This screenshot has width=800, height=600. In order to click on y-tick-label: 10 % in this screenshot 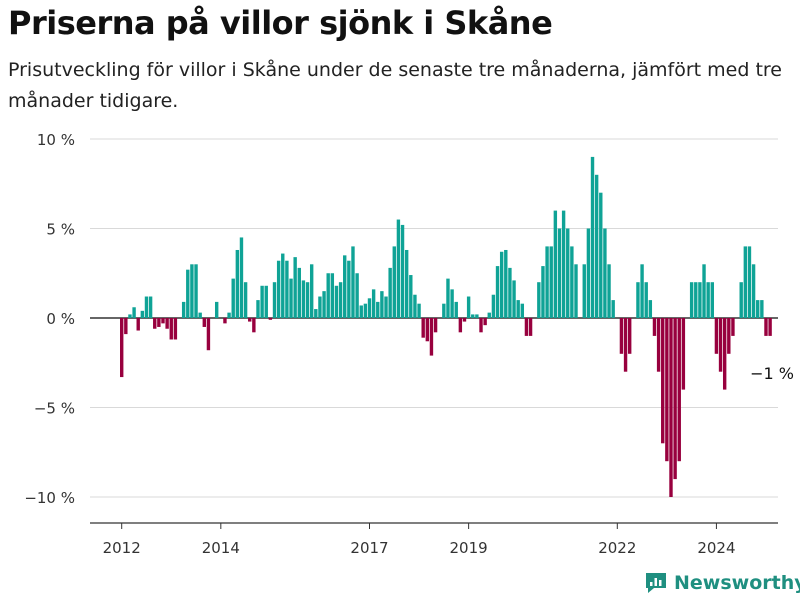, I will do `click(56, 140)`.